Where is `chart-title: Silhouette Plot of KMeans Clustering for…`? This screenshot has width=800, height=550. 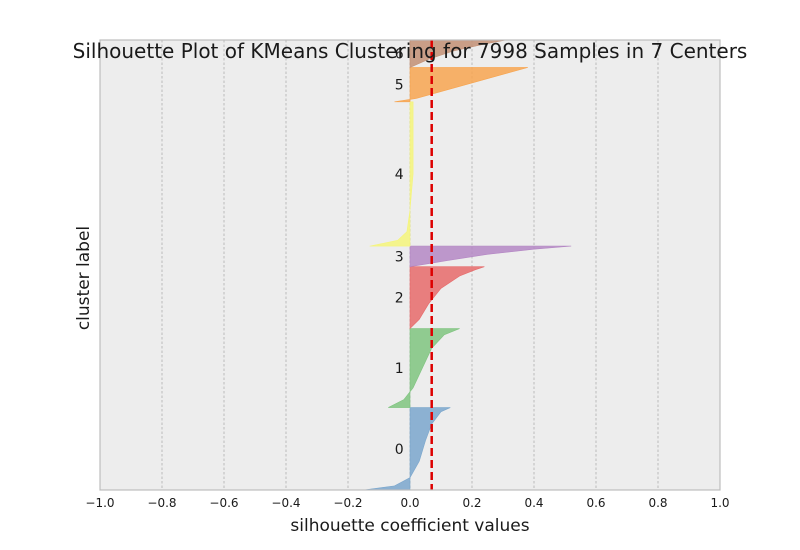
chart-title: Silhouette Plot of KMeans Clustering for… is located at coordinates (410, 51).